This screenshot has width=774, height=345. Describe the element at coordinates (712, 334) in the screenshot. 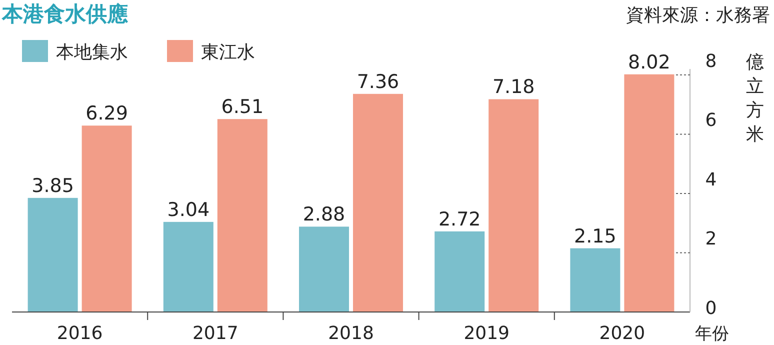

I see `x-axis-title: 年份` at that location.